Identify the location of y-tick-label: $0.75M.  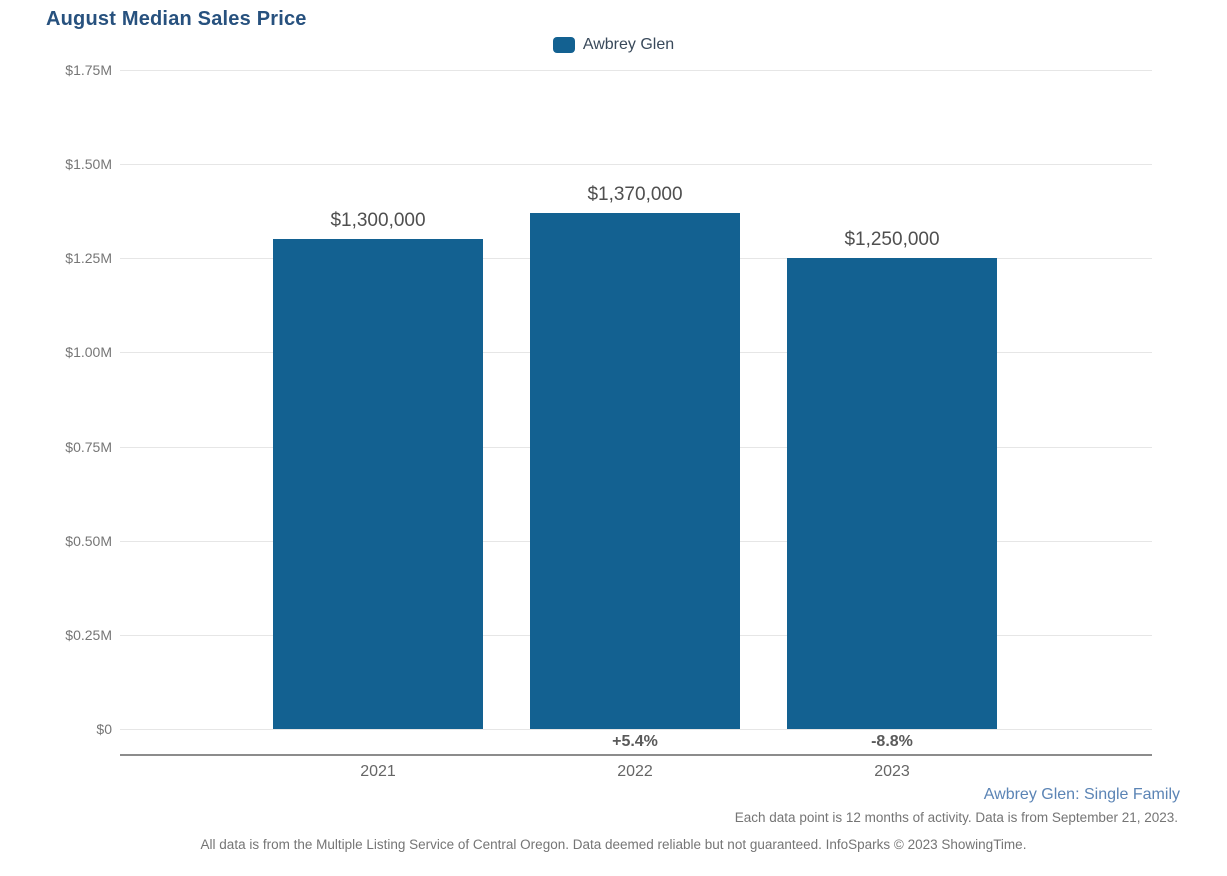
(88, 447).